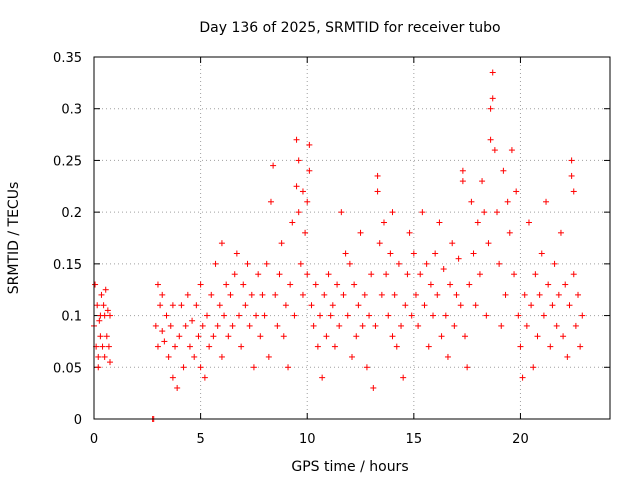 Image resolution: width=640 pixels, height=480 pixels. What do you see at coordinates (414, 439) in the screenshot?
I see `x-tick-label: 15` at bounding box center [414, 439].